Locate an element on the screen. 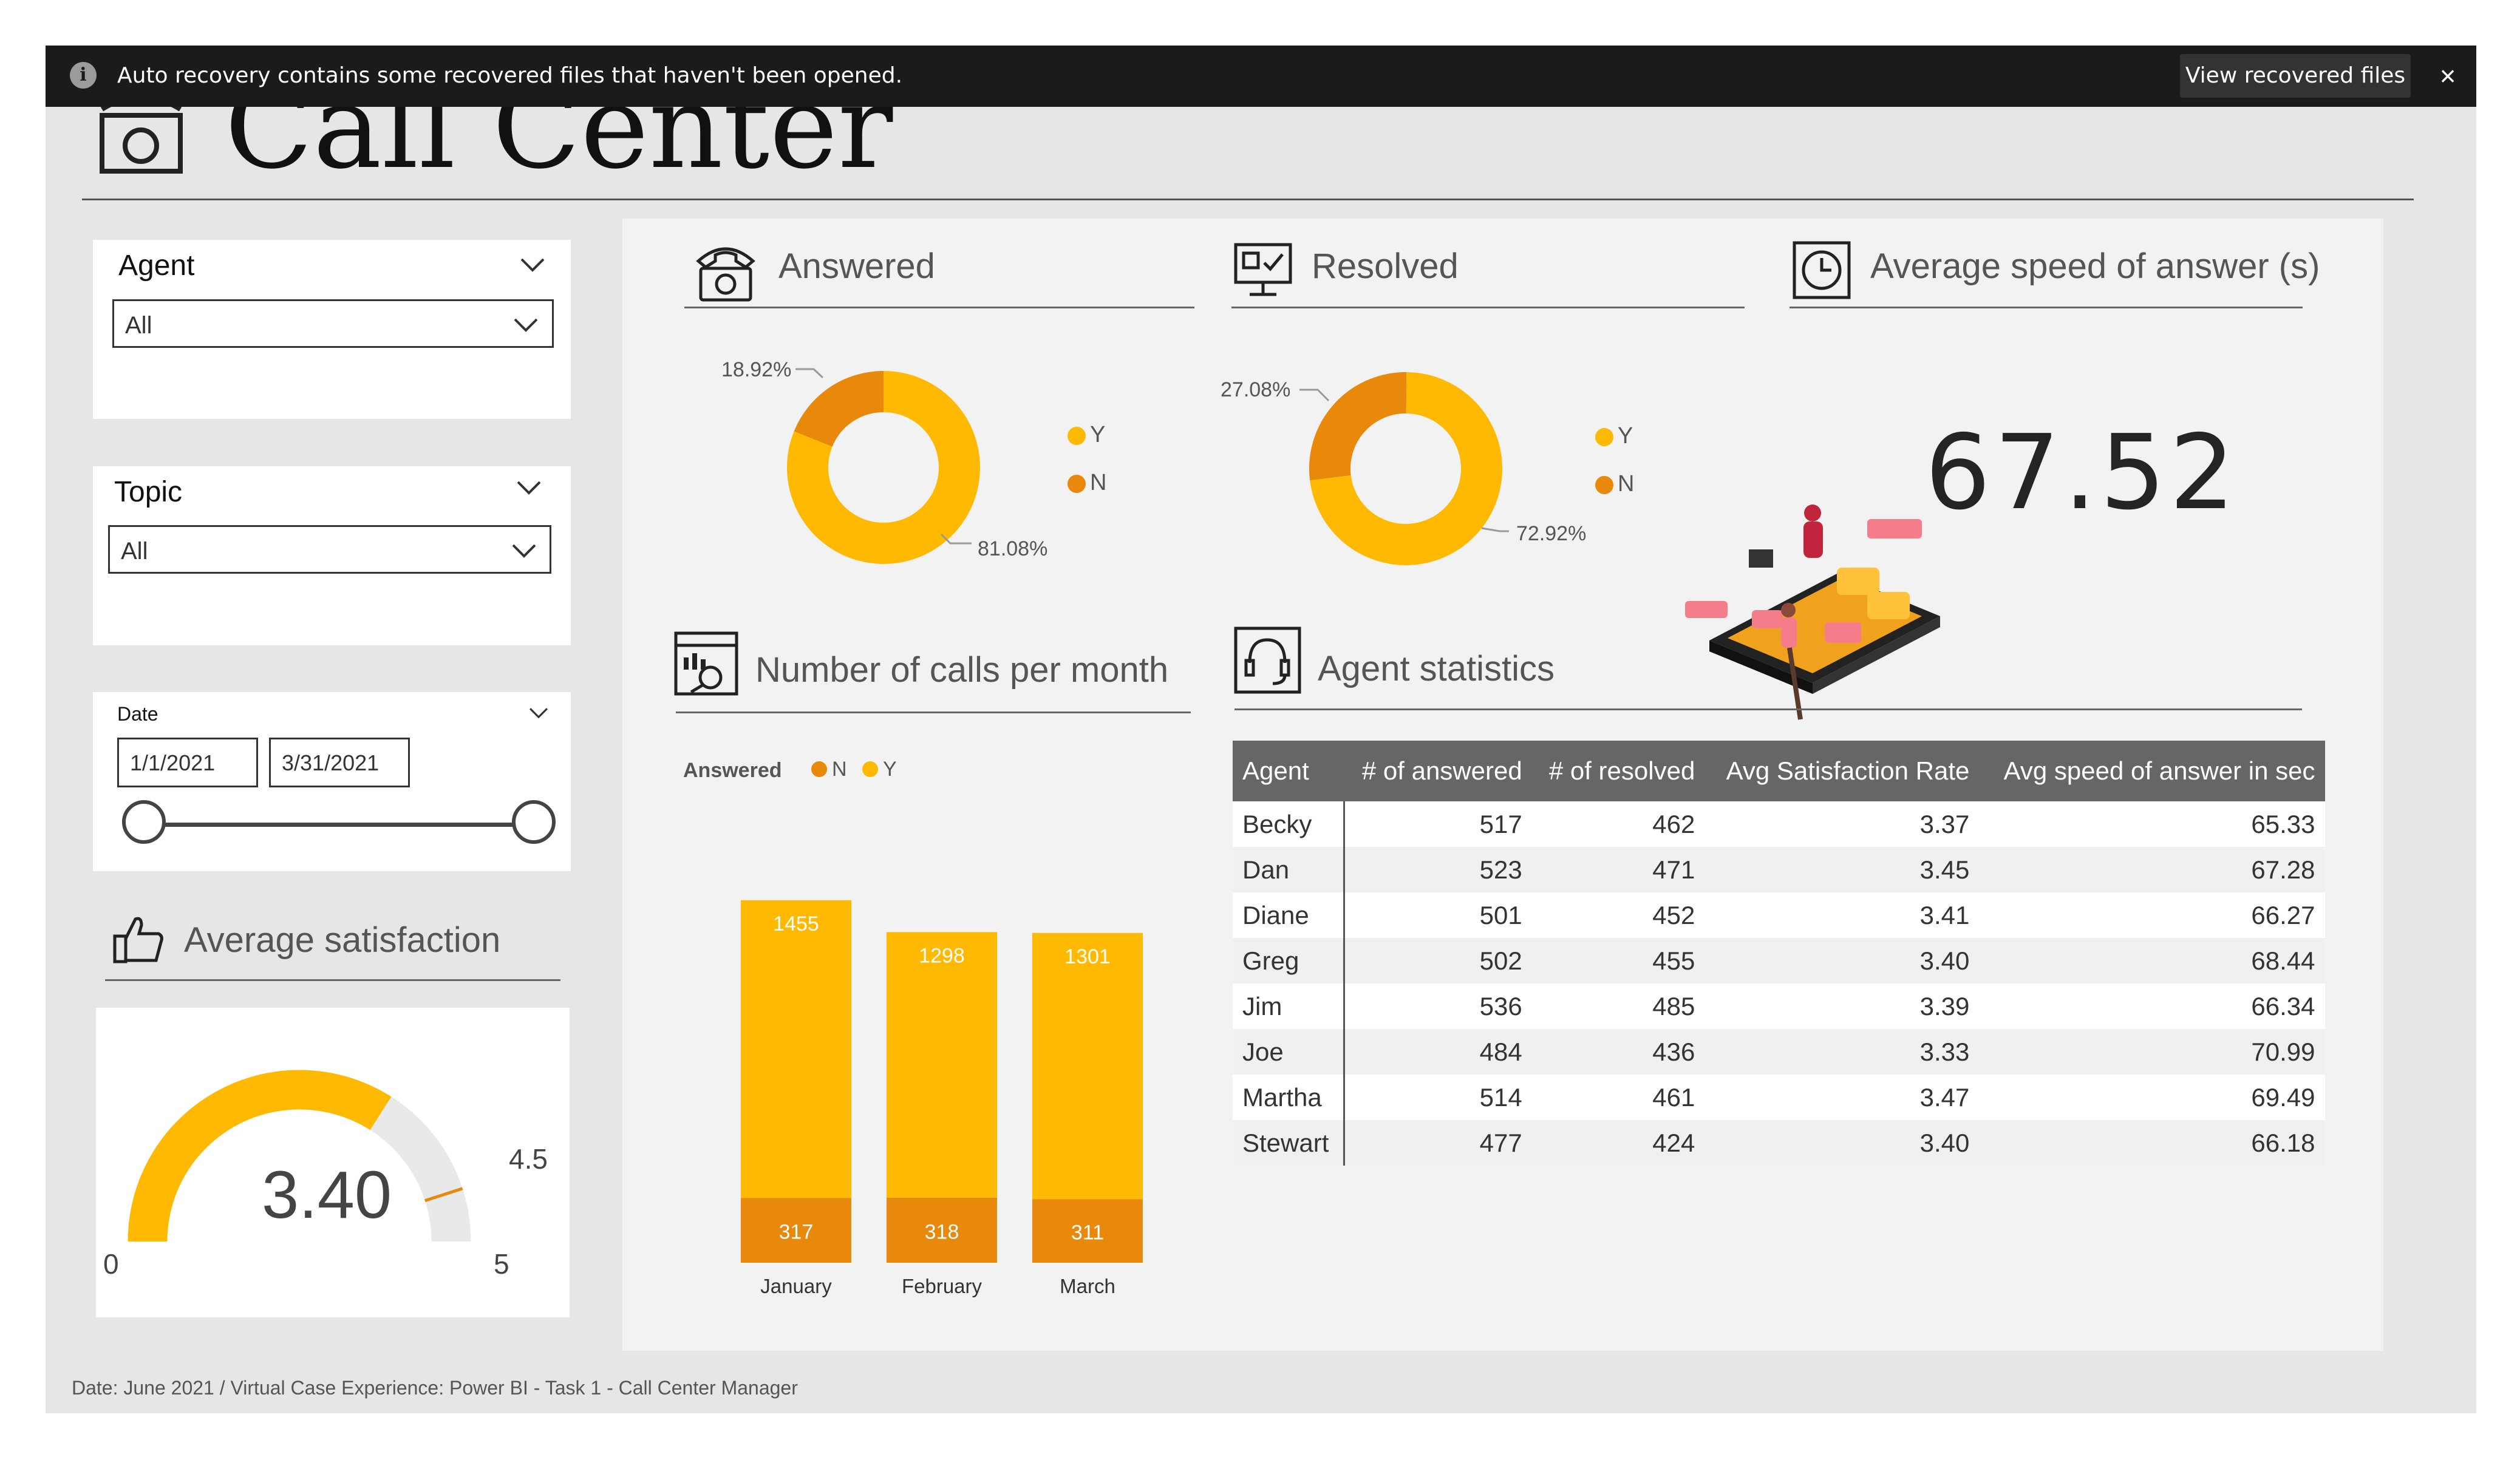 The image size is (2520, 1457). resolved-n-label: 27.08% is located at coordinates (1256, 389).